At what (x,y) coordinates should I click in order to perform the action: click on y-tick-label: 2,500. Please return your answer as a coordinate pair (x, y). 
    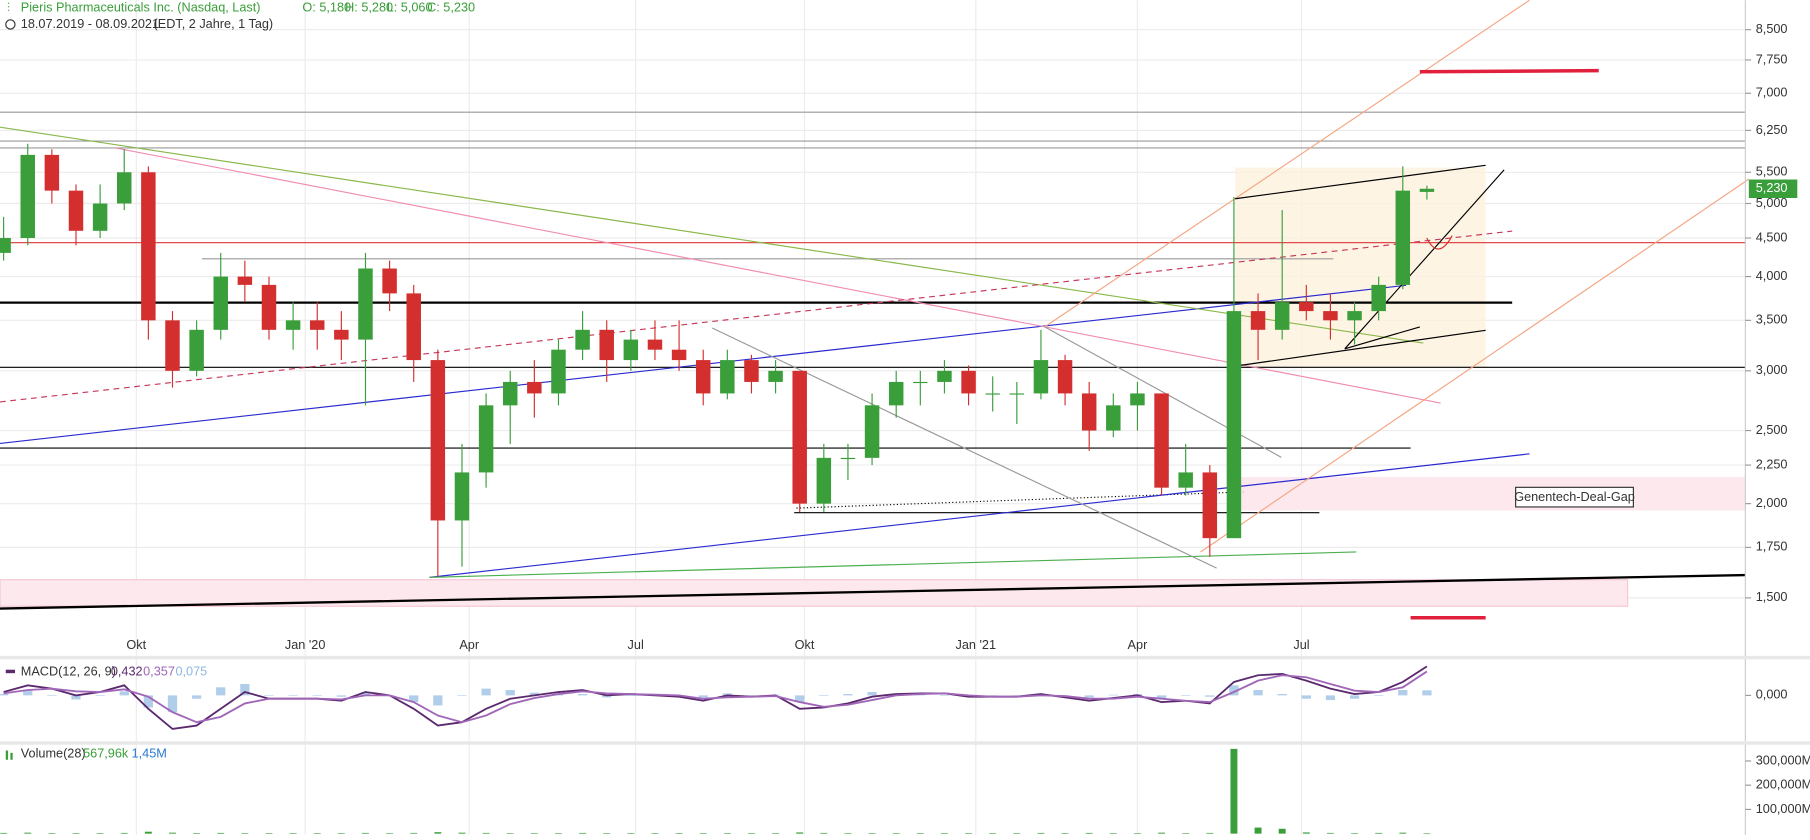
    Looking at the image, I should click on (1772, 430).